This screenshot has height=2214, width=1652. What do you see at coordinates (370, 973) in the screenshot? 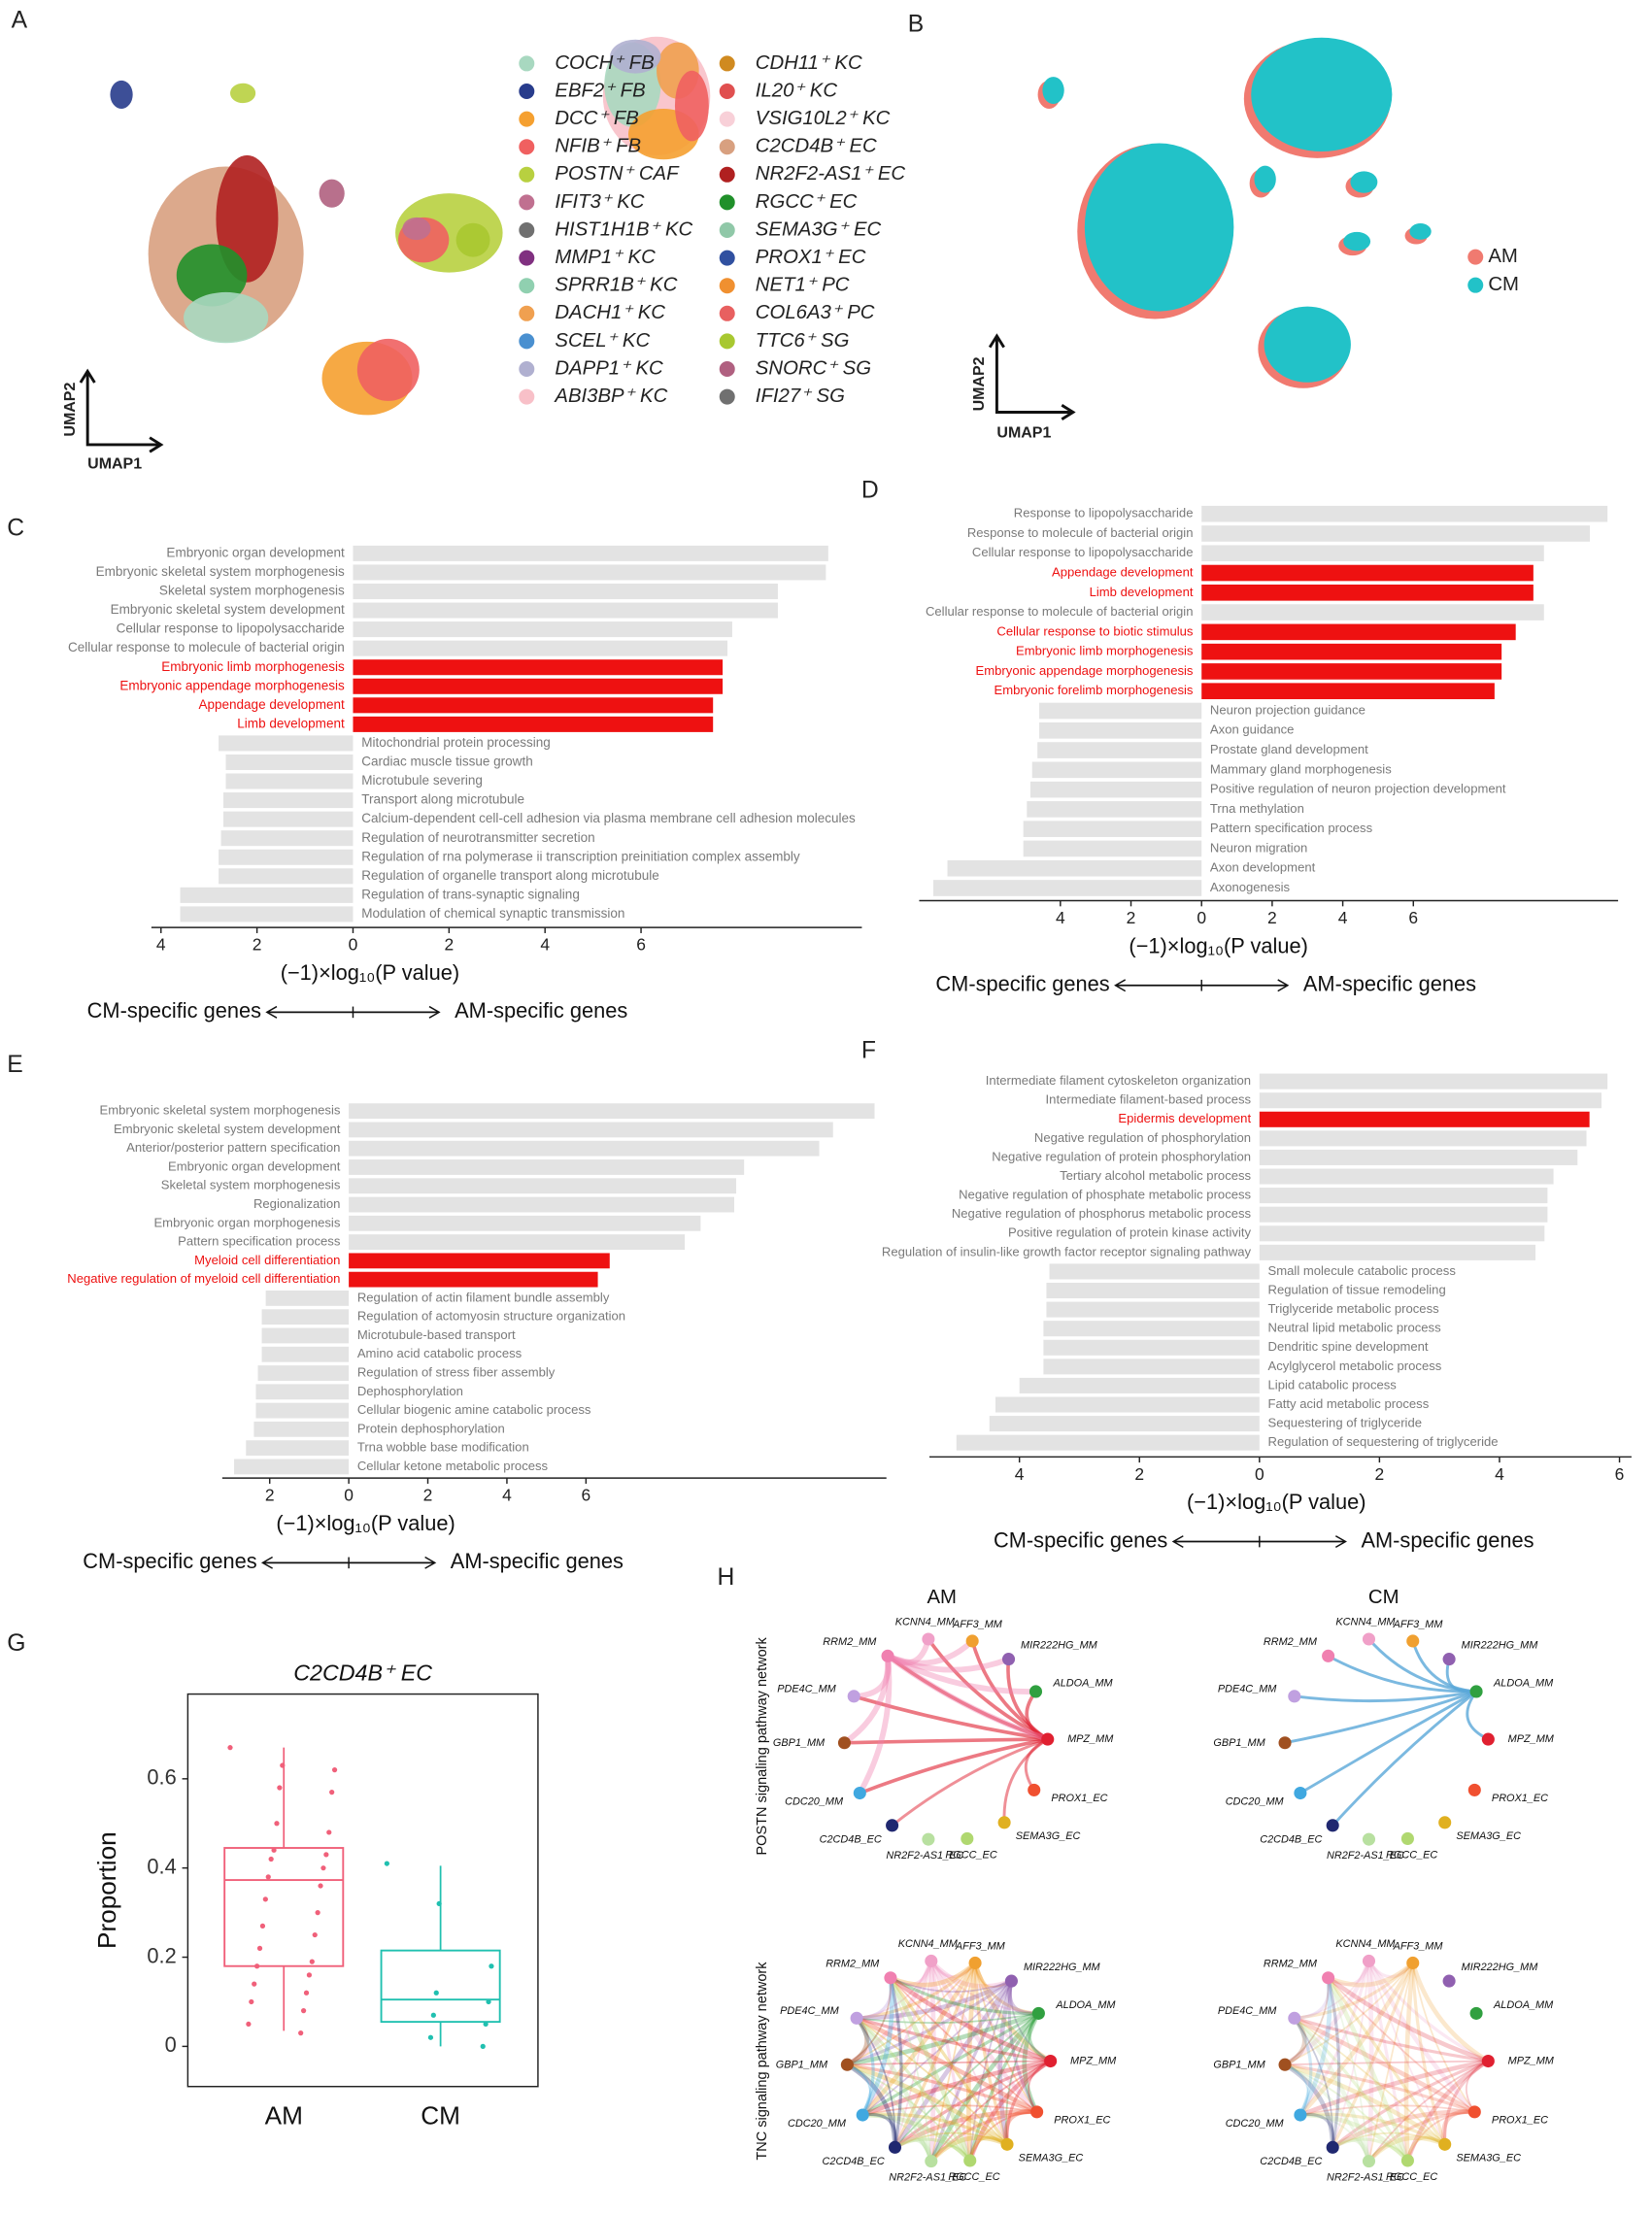
I see `x-axis-title: (−1)×log₁₀(P value)` at bounding box center [370, 973].